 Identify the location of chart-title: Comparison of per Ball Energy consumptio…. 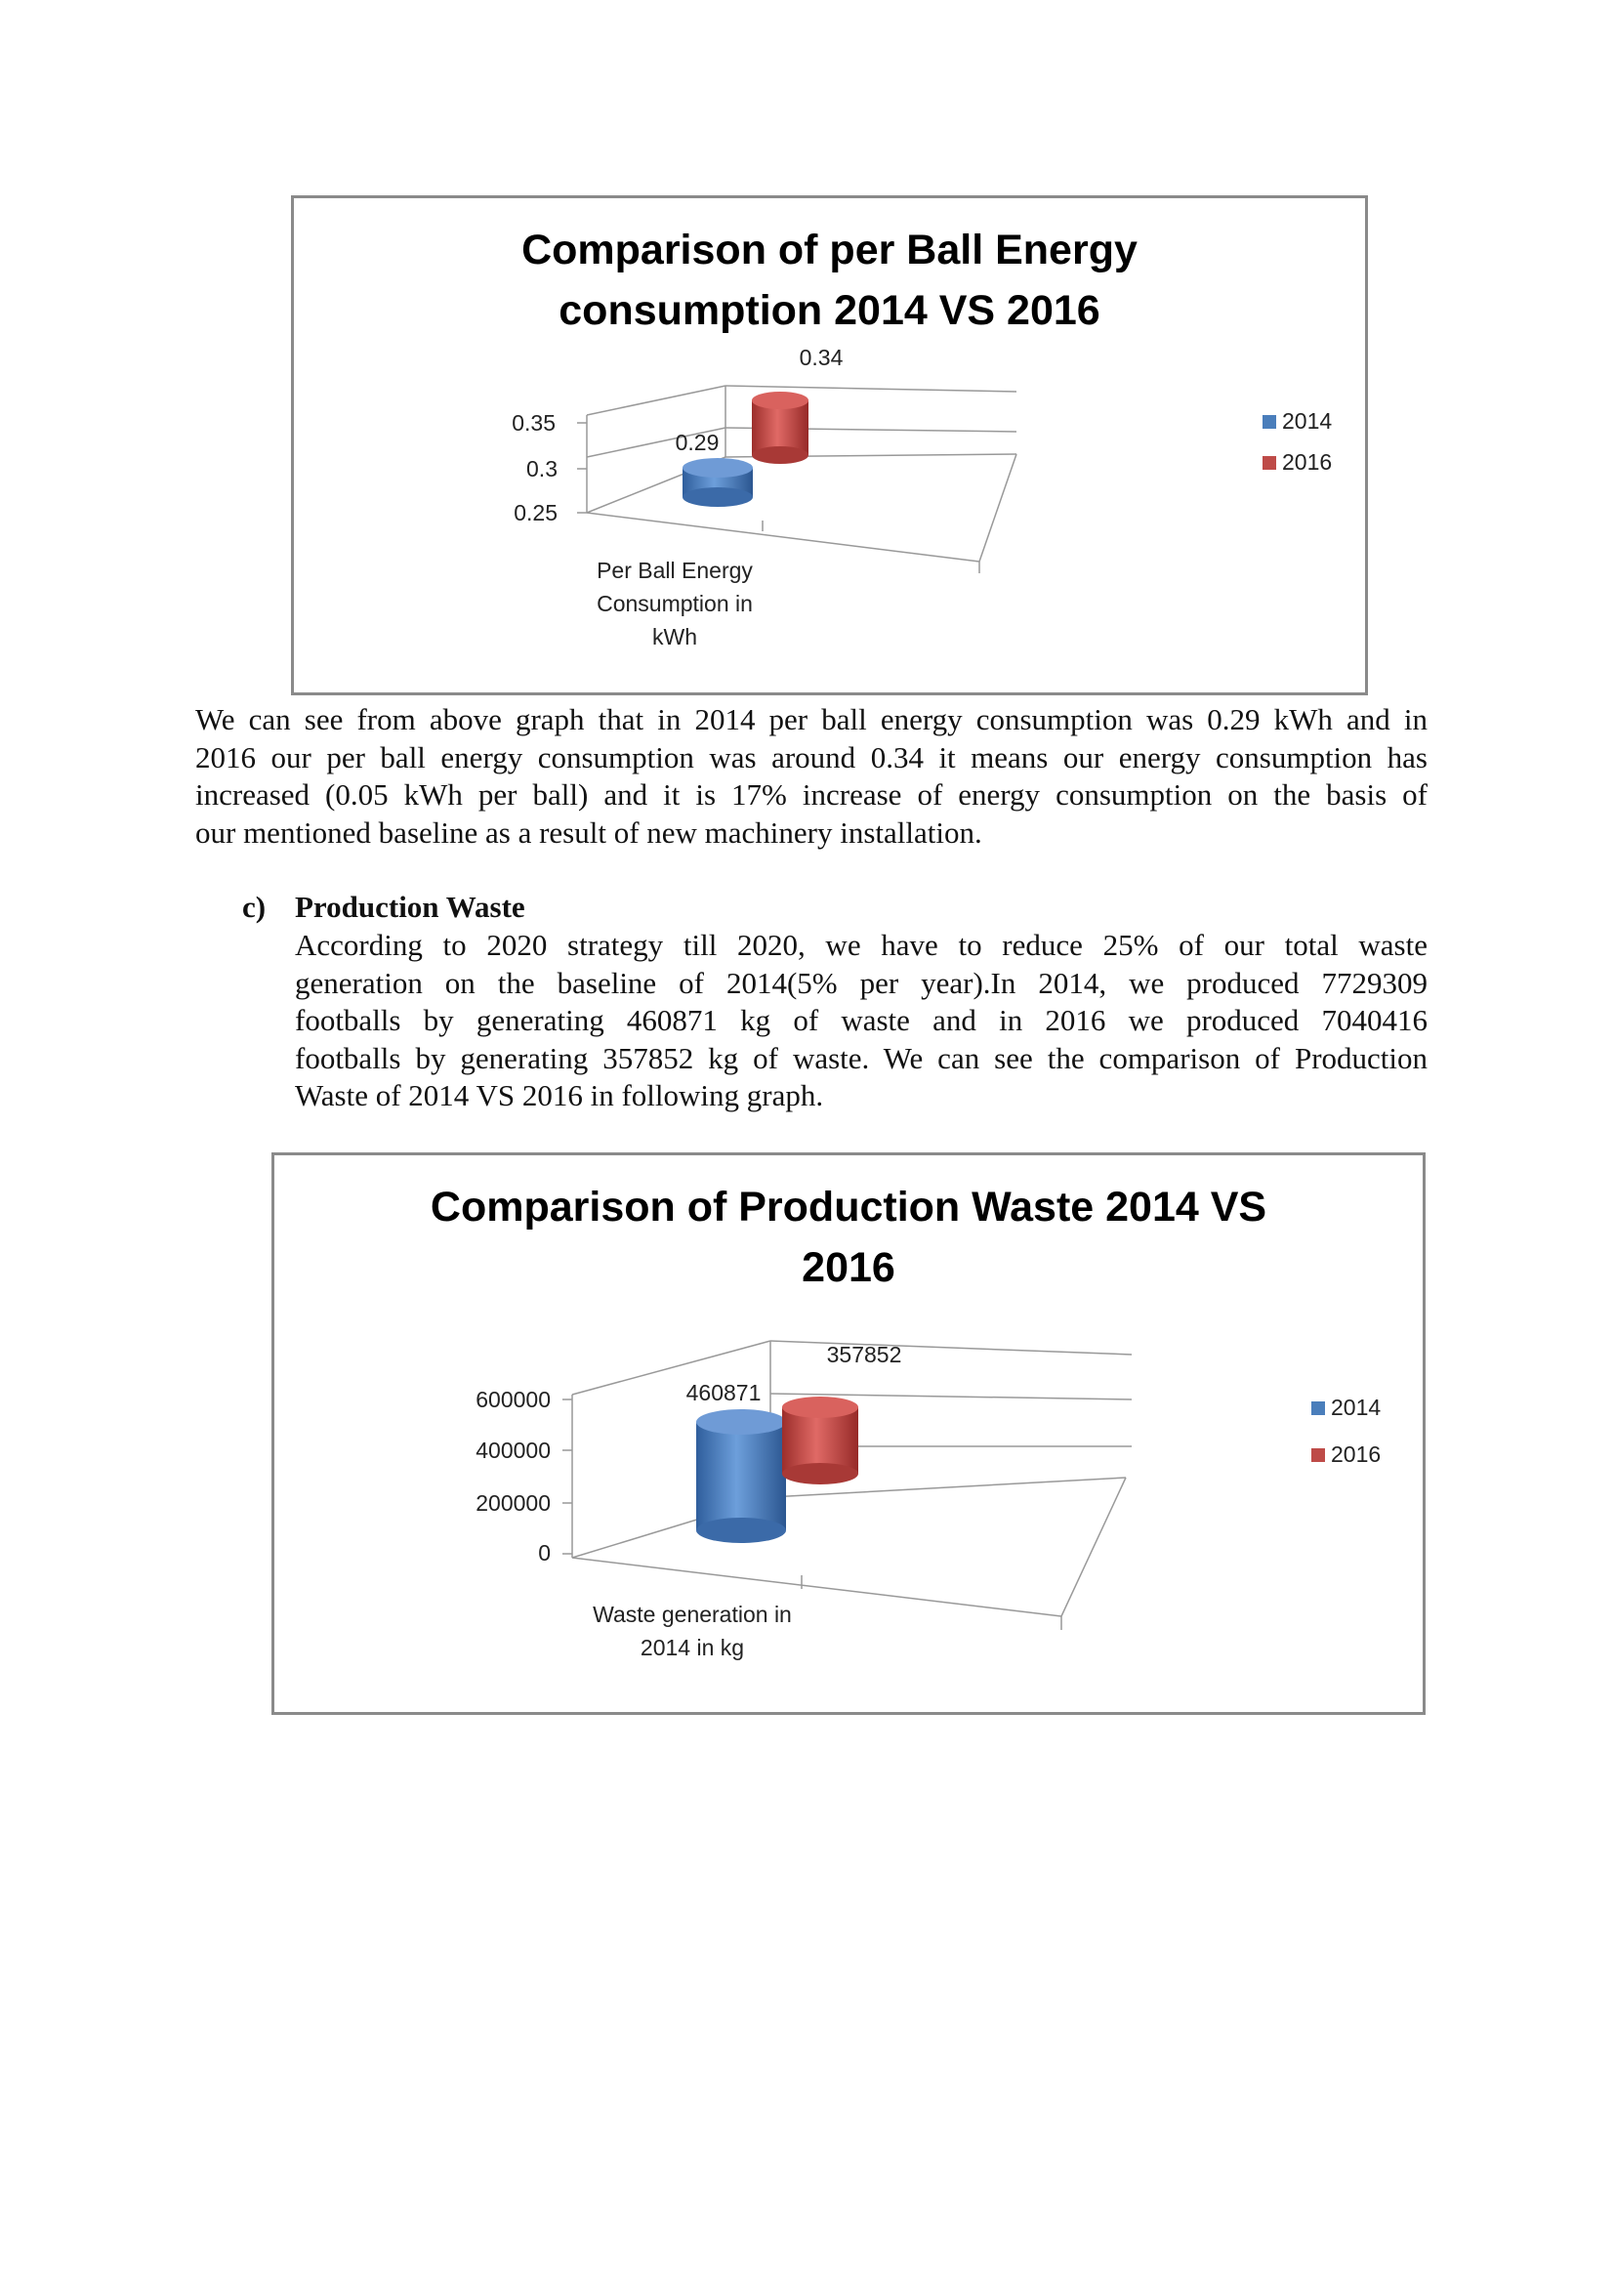
(830, 280).